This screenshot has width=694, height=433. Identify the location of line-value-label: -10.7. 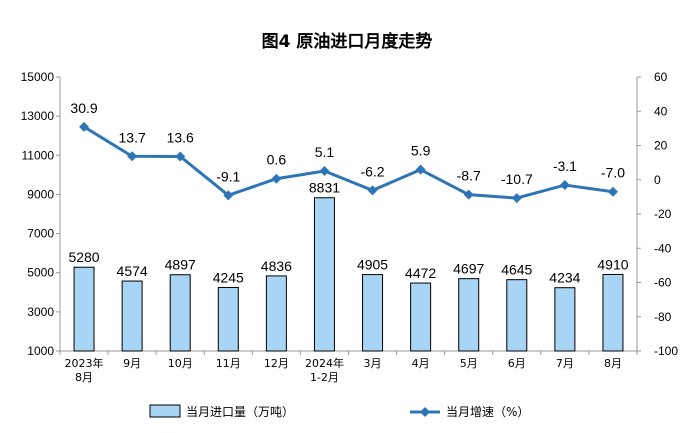
(517, 179).